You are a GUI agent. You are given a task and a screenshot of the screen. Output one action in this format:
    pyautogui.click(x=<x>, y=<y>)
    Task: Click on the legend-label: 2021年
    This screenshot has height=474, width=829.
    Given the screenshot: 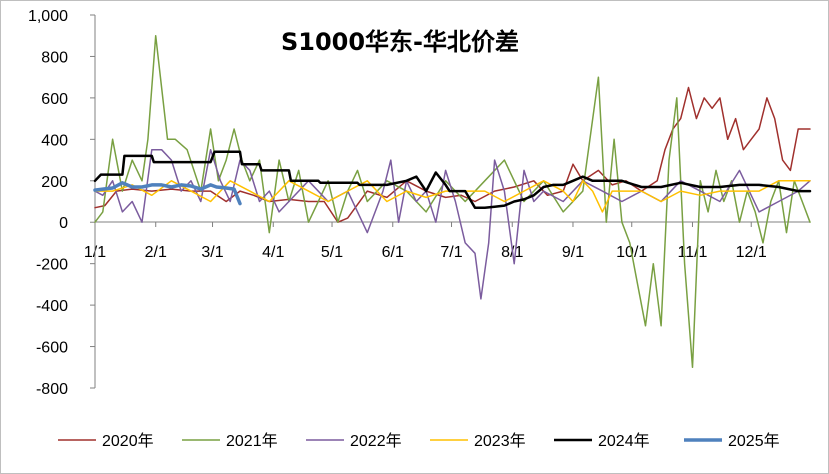 What is the action you would take?
    pyautogui.click(x=252, y=441)
    